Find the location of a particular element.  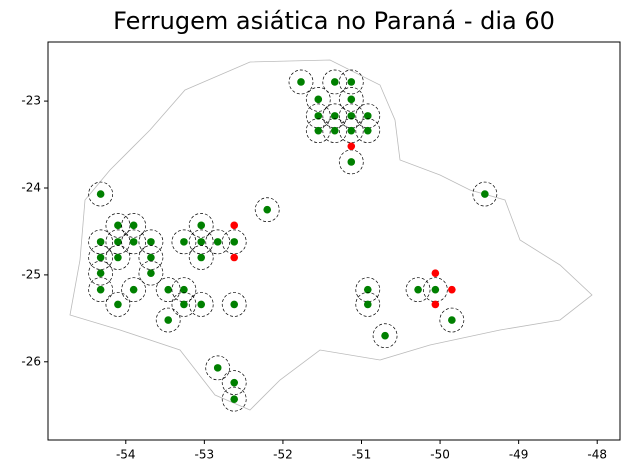

x-tick-label: -53 is located at coordinates (205, 455).